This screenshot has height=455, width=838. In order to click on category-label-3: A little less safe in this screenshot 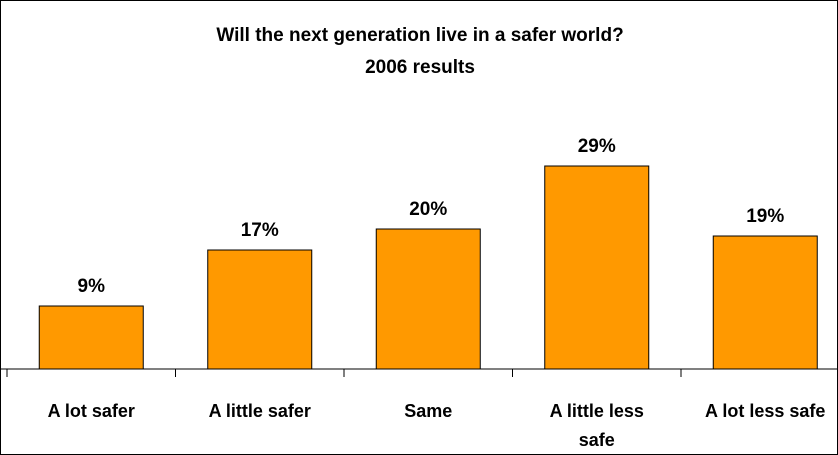, I will do `click(597, 425)`.